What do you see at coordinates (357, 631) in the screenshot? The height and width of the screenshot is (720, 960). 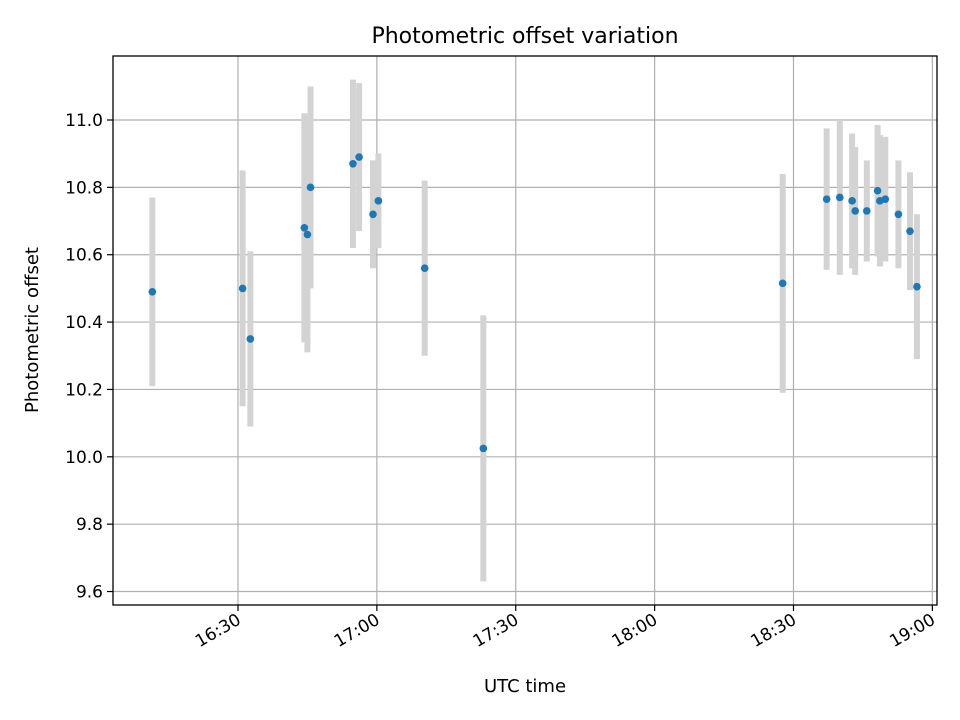 I see `x-tick-label: 17:00` at bounding box center [357, 631].